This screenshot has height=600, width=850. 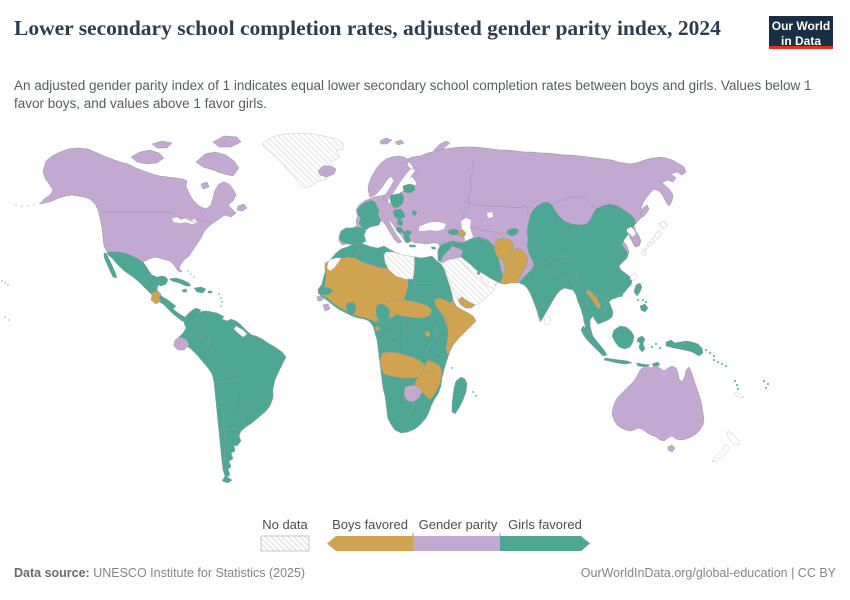 I want to click on svg-text: No data, so click(x=285, y=524).